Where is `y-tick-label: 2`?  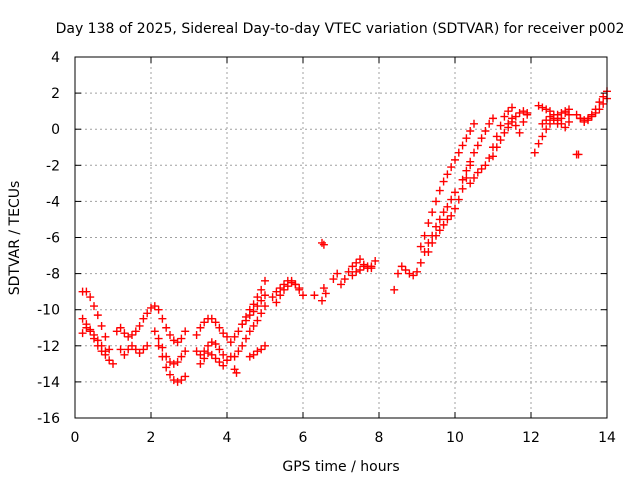
y-tick-label: 2 is located at coordinates (55, 94).